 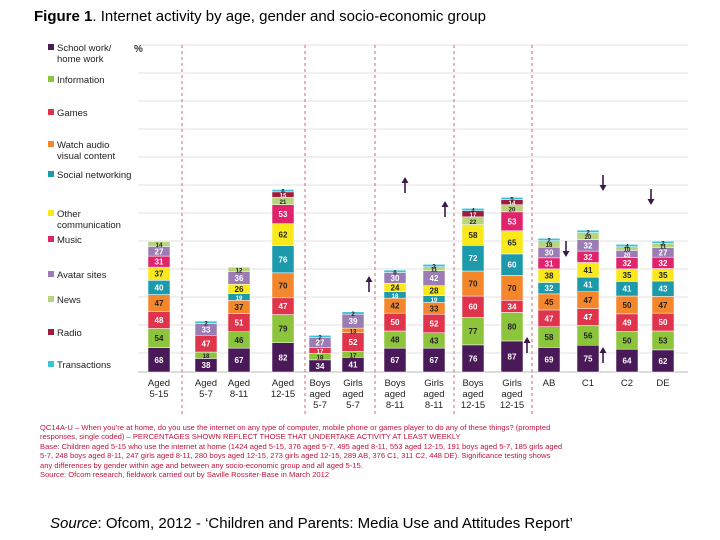 What do you see at coordinates (588, 383) in the screenshot?
I see `x-tick-label: C1` at bounding box center [588, 383].